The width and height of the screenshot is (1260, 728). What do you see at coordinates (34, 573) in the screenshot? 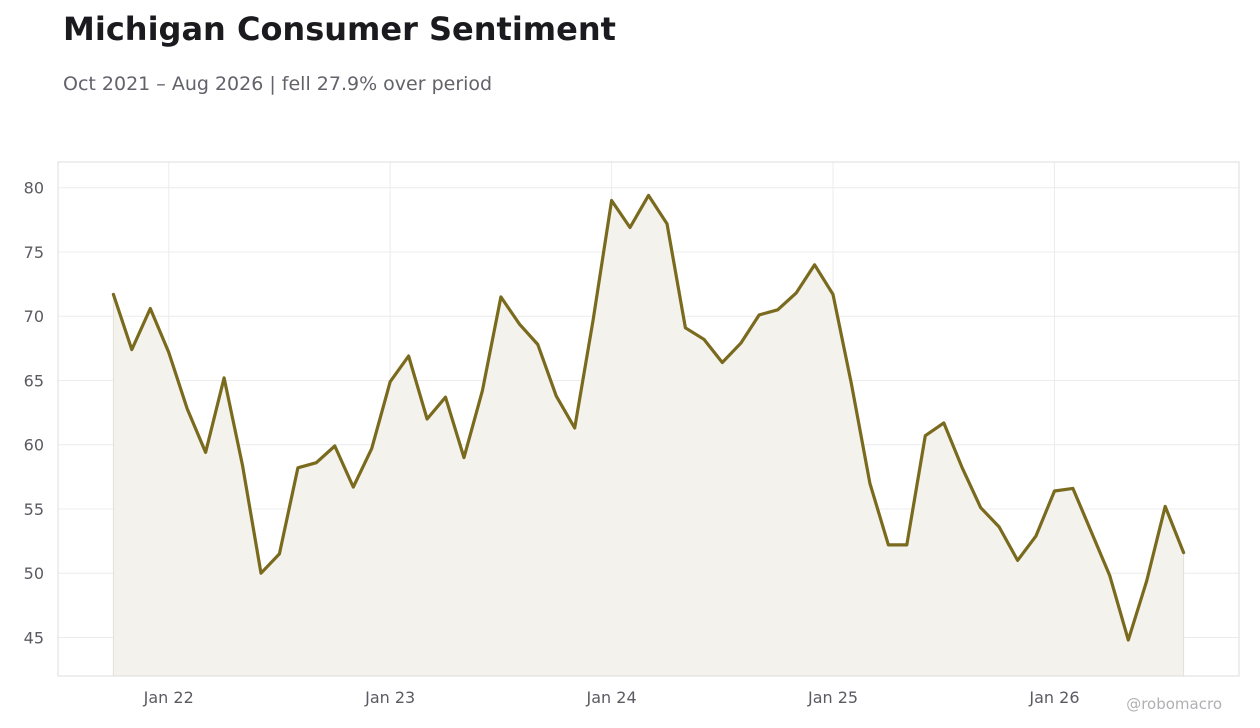
I see `y-tick-label: 50` at bounding box center [34, 573].